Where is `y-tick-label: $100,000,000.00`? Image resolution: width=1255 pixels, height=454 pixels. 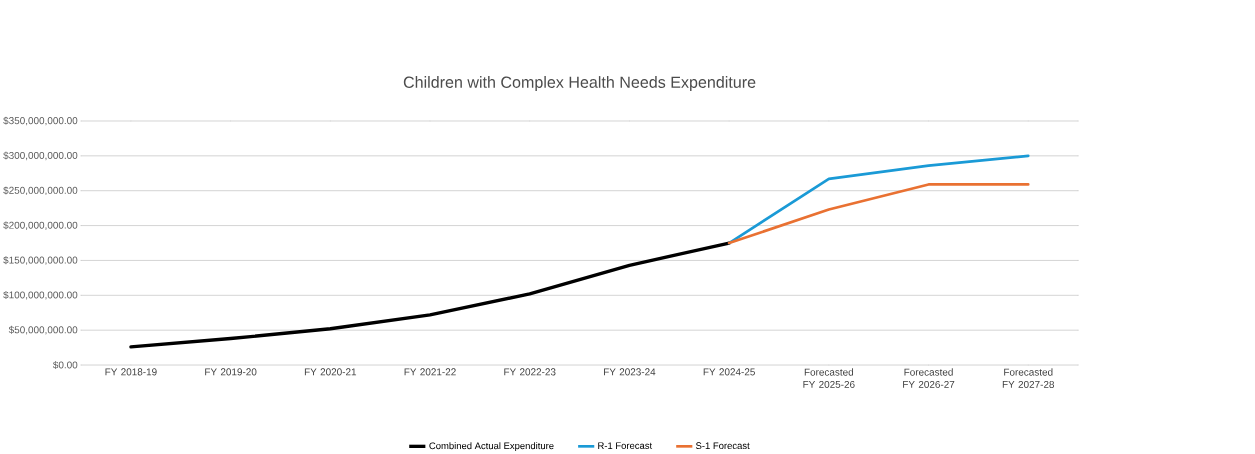 y-tick-label: $100,000,000.00 is located at coordinates (40, 295).